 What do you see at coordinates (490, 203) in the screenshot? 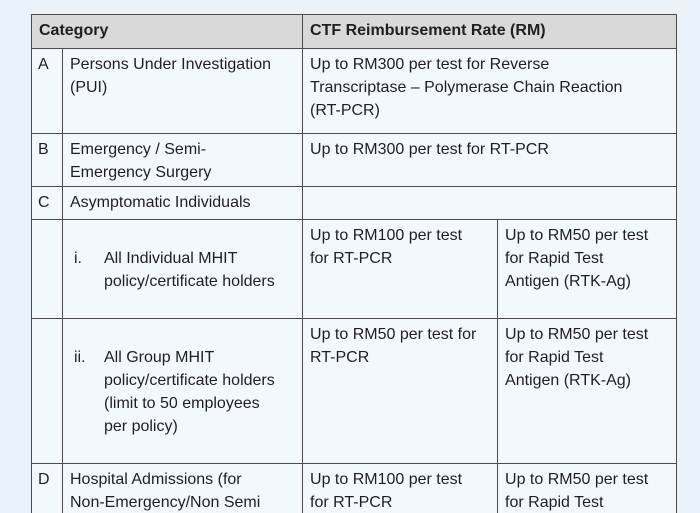
I see `row-c-rate-empty` at bounding box center [490, 203].